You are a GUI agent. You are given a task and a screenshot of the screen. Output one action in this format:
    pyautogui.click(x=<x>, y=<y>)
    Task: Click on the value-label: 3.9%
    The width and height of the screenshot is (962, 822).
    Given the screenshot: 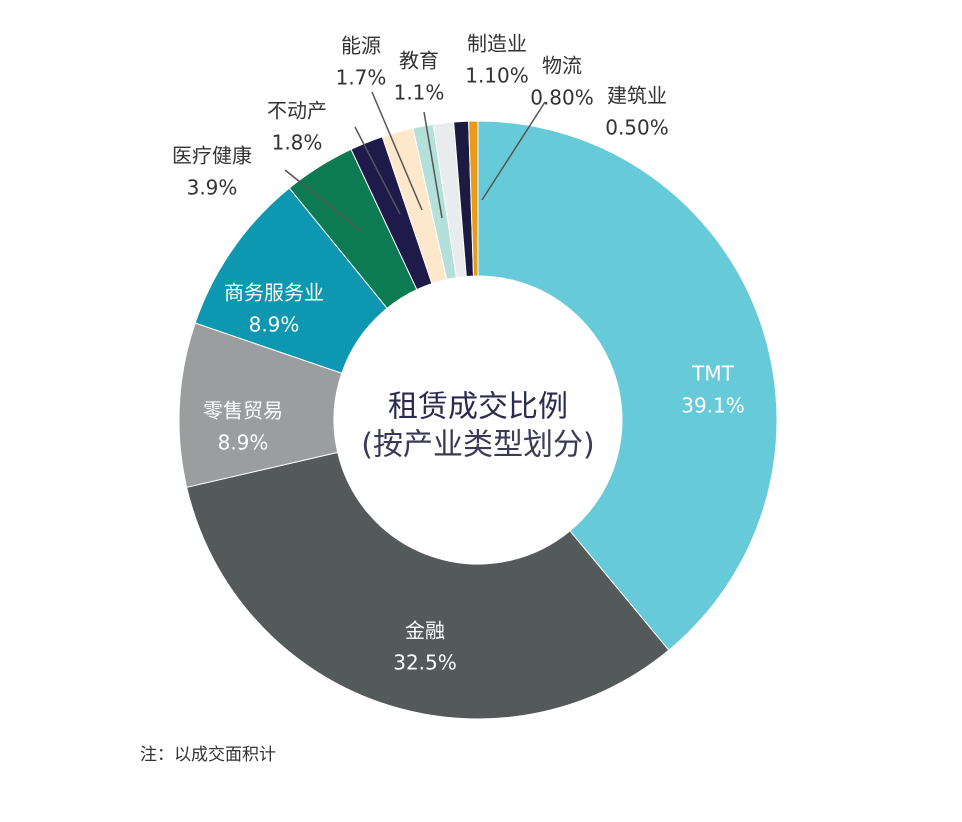 What is the action you would take?
    pyautogui.click(x=212, y=188)
    